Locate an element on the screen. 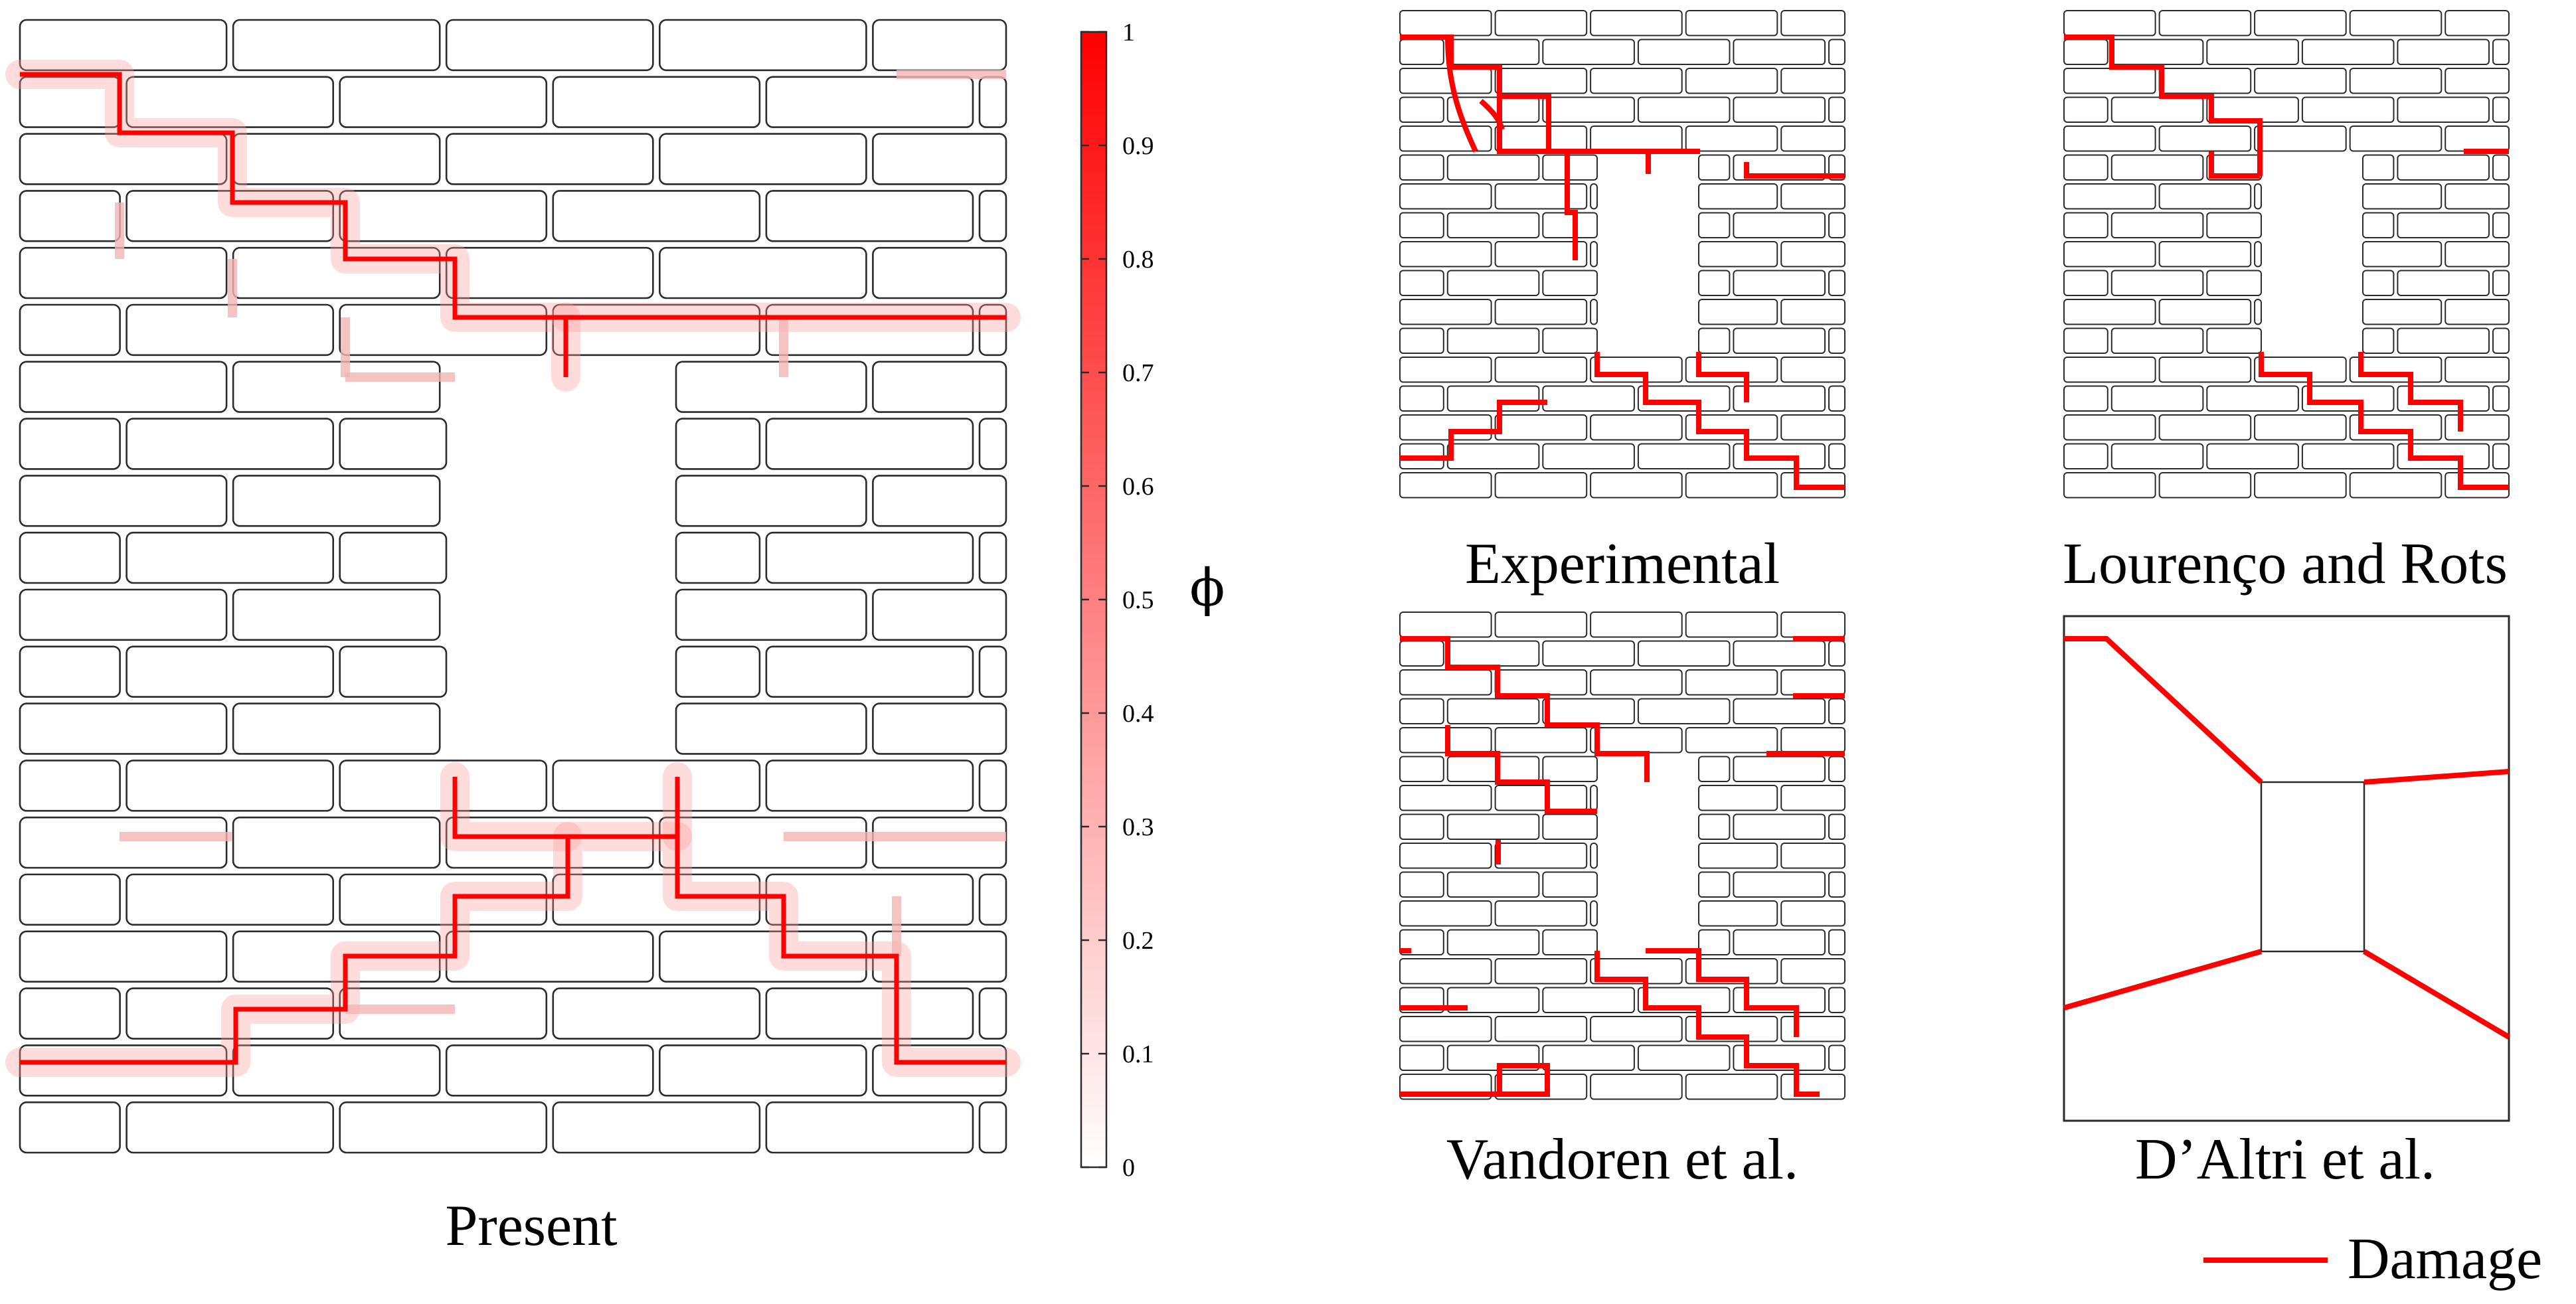 The width and height of the screenshot is (2576, 1304). present-label: Present is located at coordinates (531, 1226).